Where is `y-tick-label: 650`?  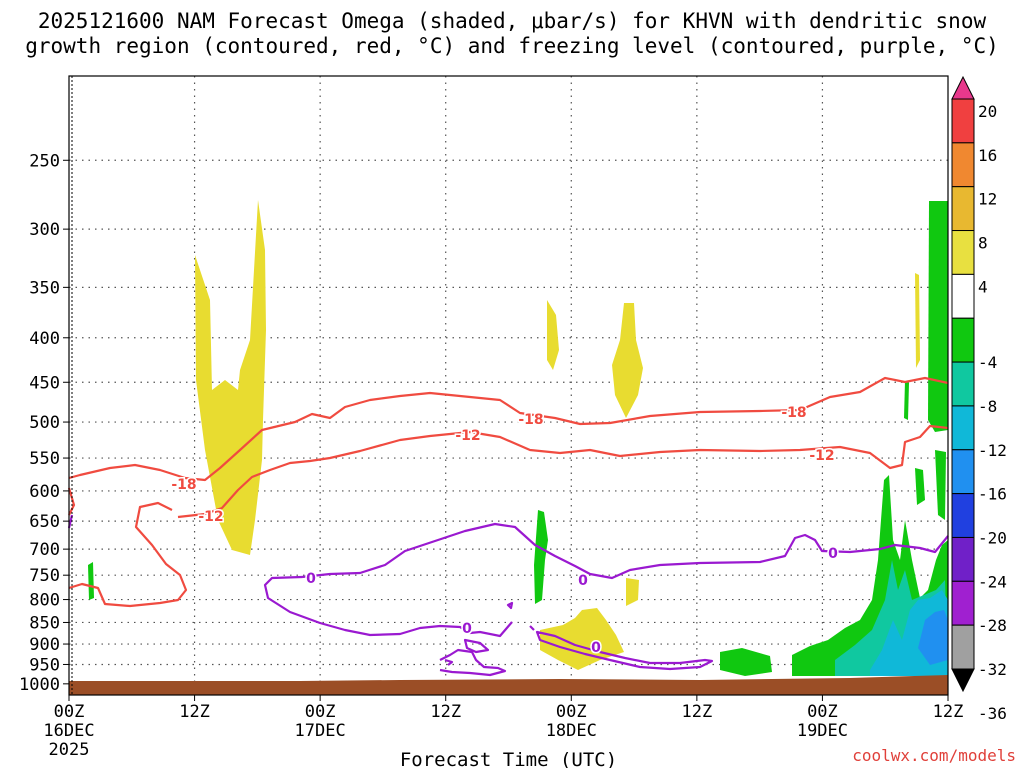 y-tick-label: 650 is located at coordinates (44, 522).